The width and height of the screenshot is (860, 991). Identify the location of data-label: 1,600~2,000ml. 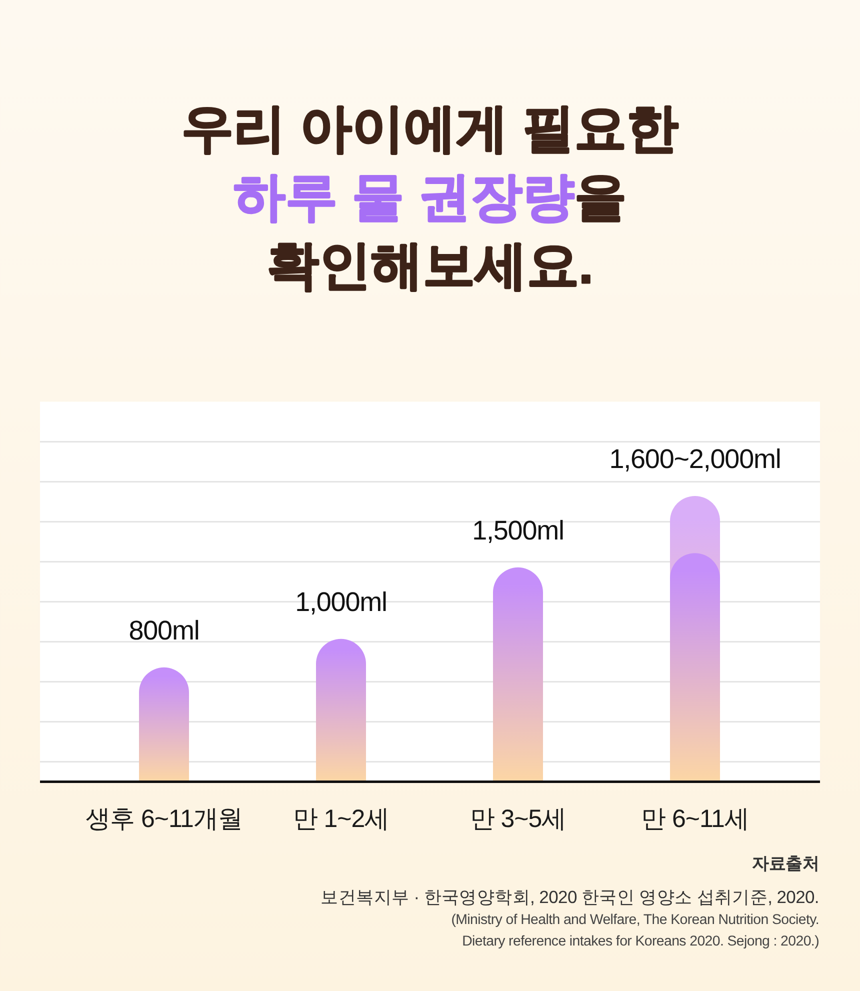
(695, 459).